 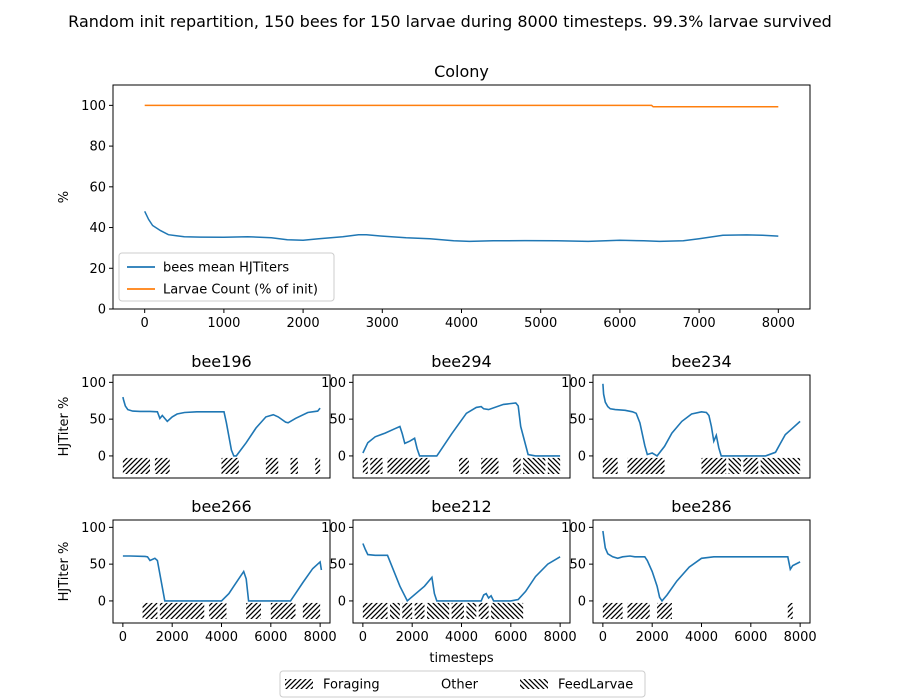 I want to click on legend-frame, so click(x=462, y=684).